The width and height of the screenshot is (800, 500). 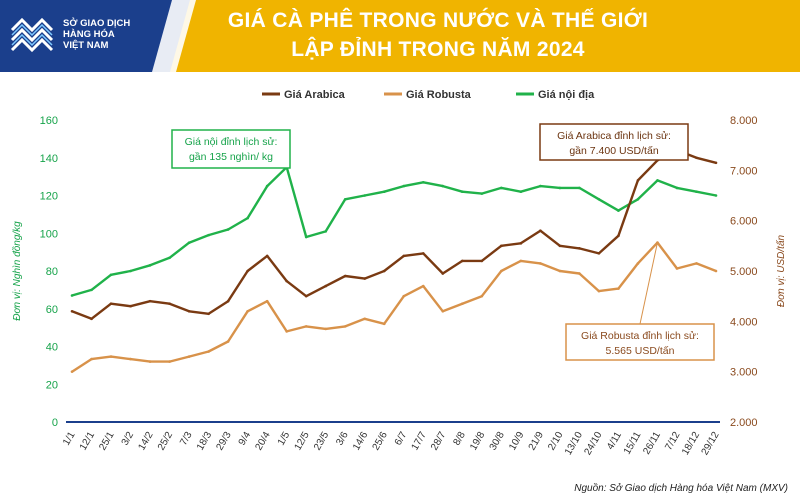 I want to click on y-tick-right: 4.000, so click(x=744, y=322).